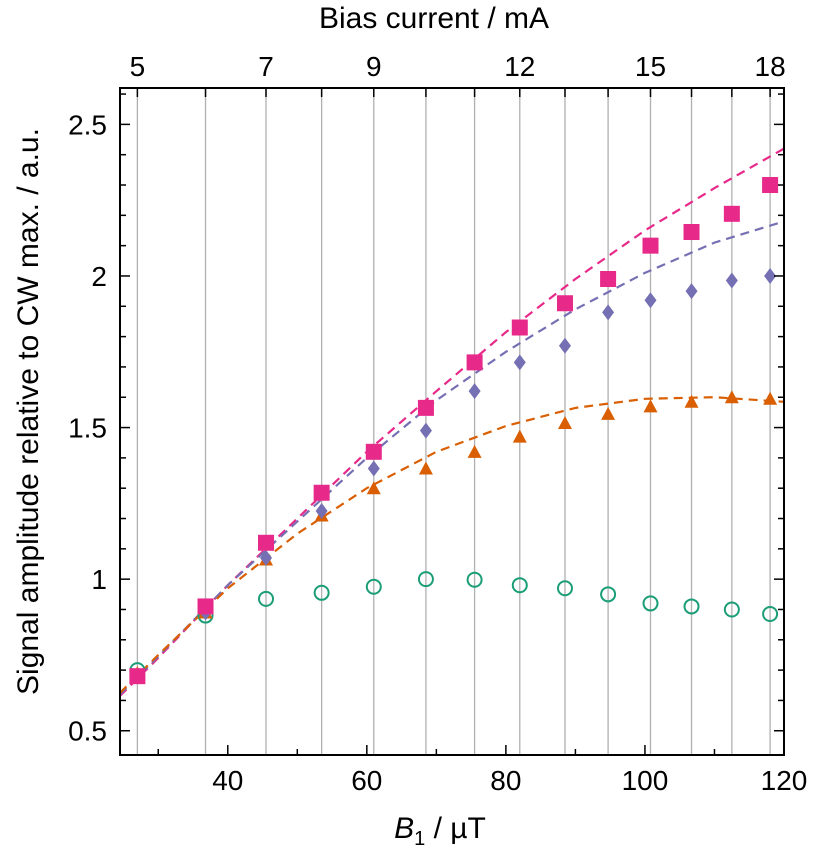  I want to click on y-tick-label: 2, so click(99, 276).